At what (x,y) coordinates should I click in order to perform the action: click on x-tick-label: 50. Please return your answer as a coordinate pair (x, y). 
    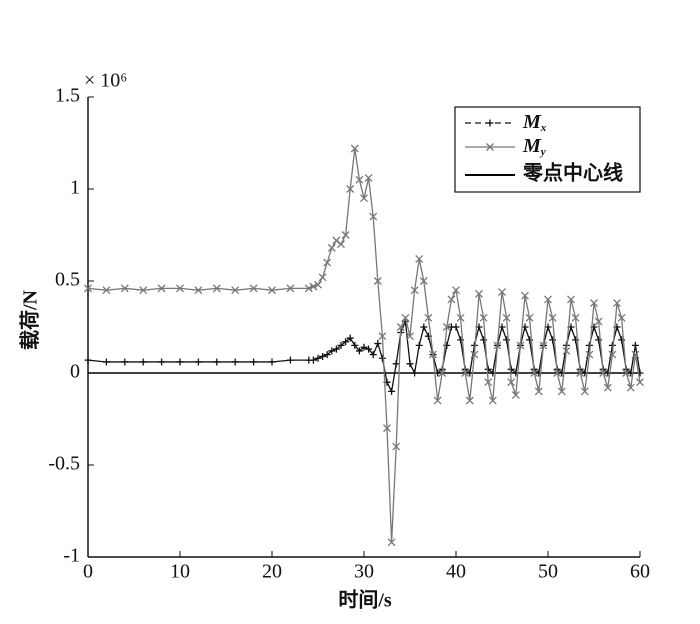
    Looking at the image, I should click on (548, 572).